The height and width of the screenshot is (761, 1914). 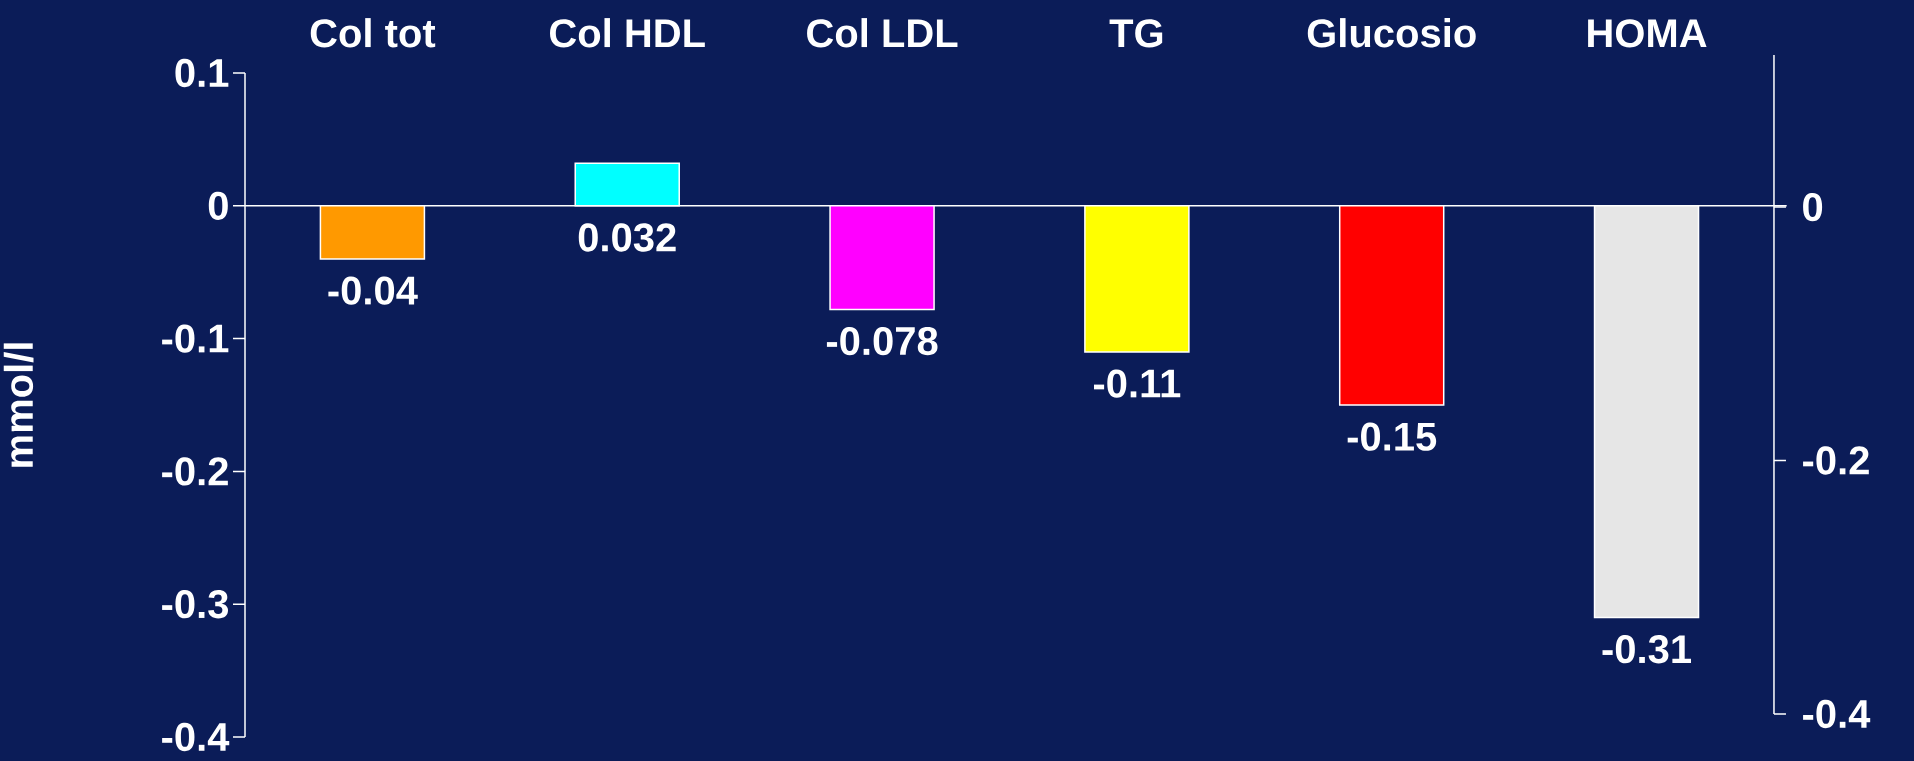 What do you see at coordinates (1136, 33) in the screenshot?
I see `x-tick-label: TG` at bounding box center [1136, 33].